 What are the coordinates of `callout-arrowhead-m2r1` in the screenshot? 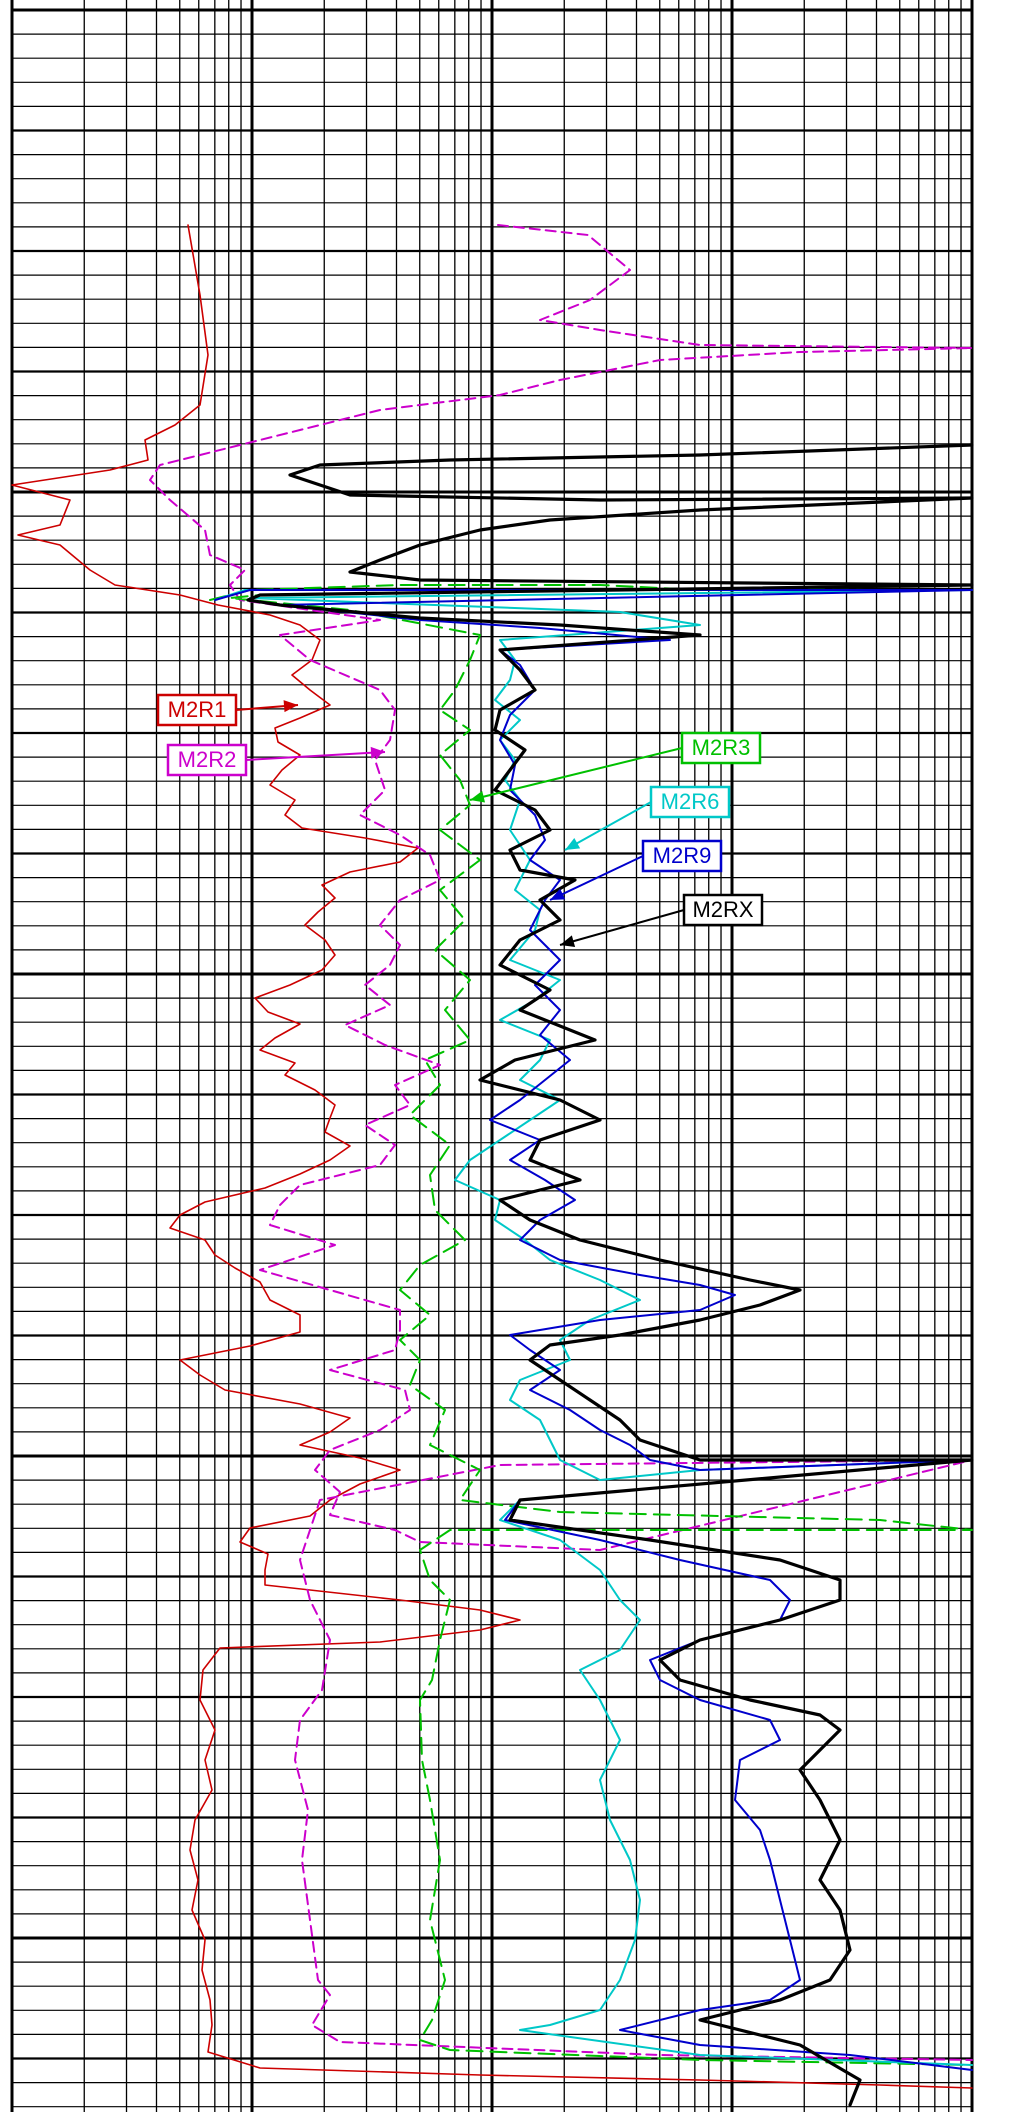 It's located at (290, 706).